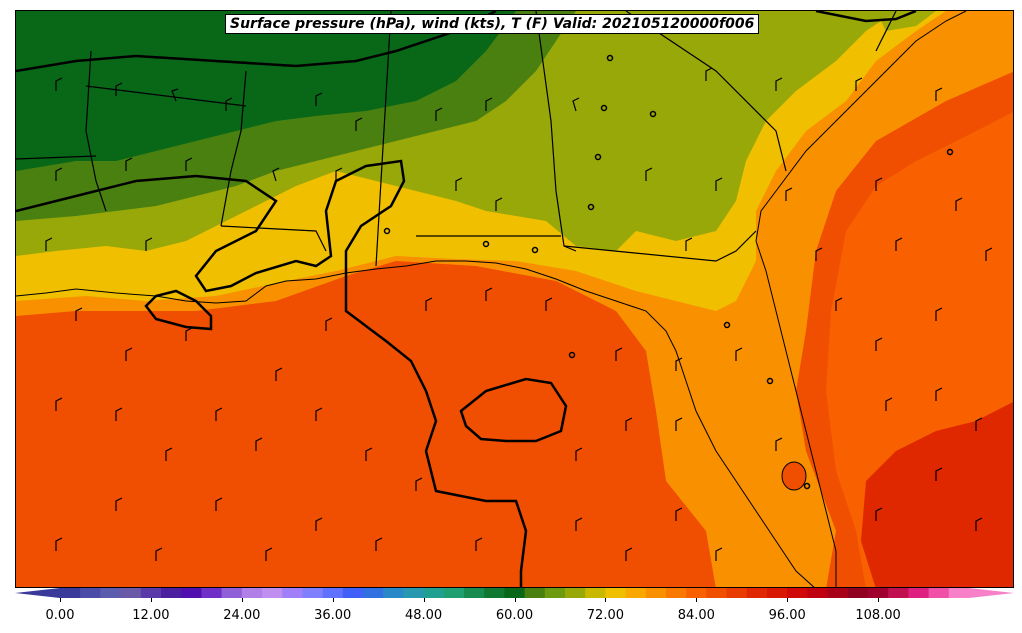  I want to click on colorbar-tick-label: 72.00, so click(605, 615).